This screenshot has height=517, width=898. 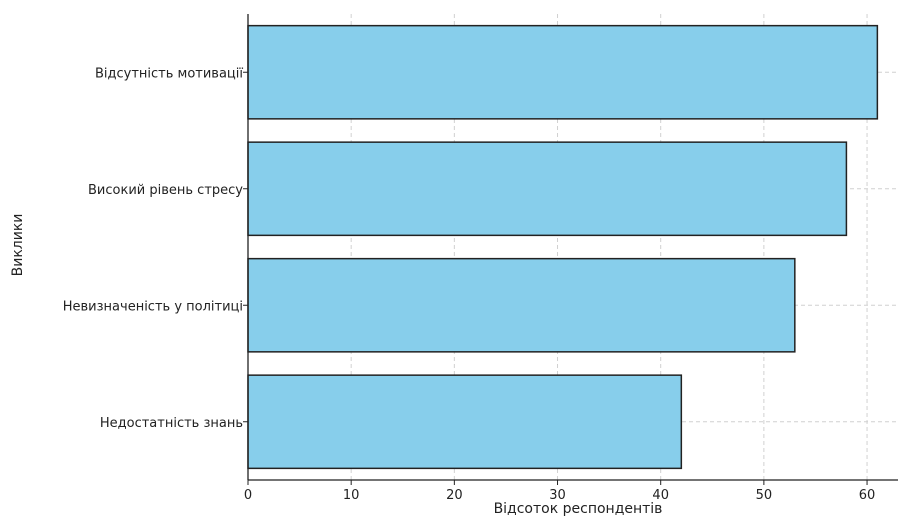 I want to click on x-tick-label: 60, so click(x=867, y=495).